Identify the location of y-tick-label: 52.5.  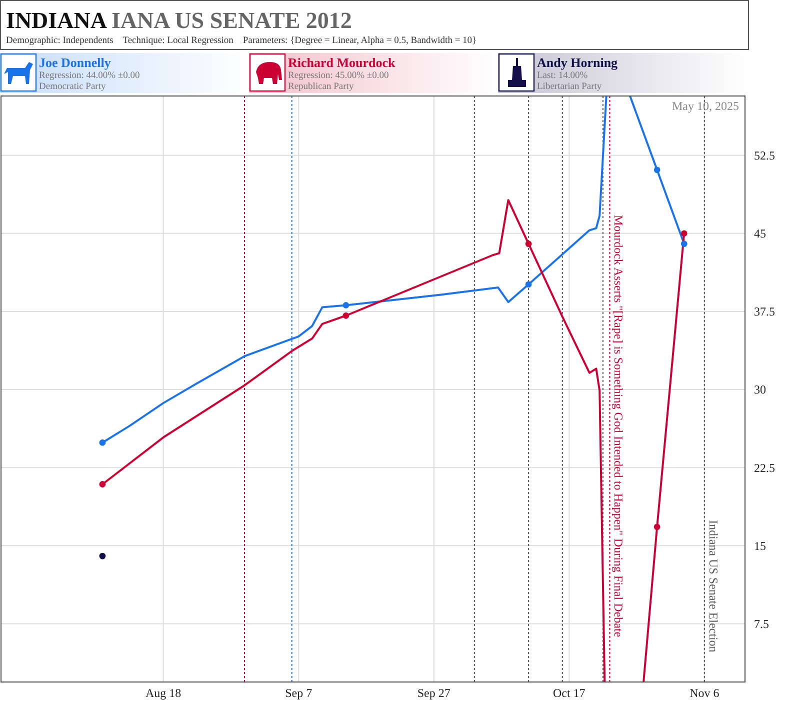
(764, 155).